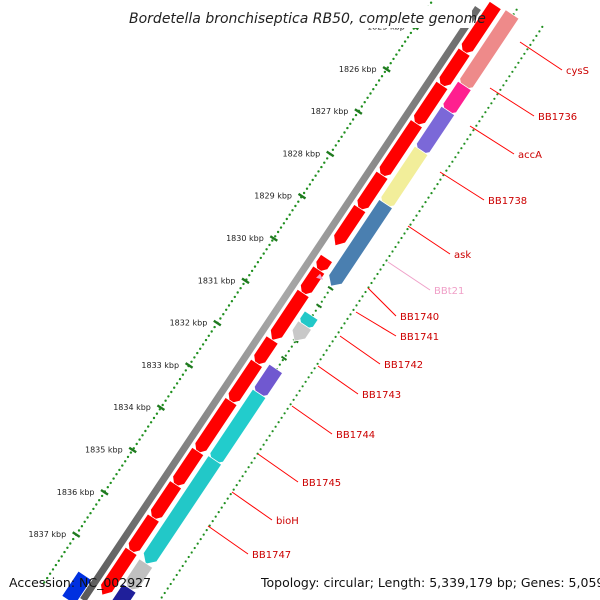 This screenshot has height=600, width=600. Describe the element at coordinates (530, 155) in the screenshot. I see `gene-label: accA` at that location.